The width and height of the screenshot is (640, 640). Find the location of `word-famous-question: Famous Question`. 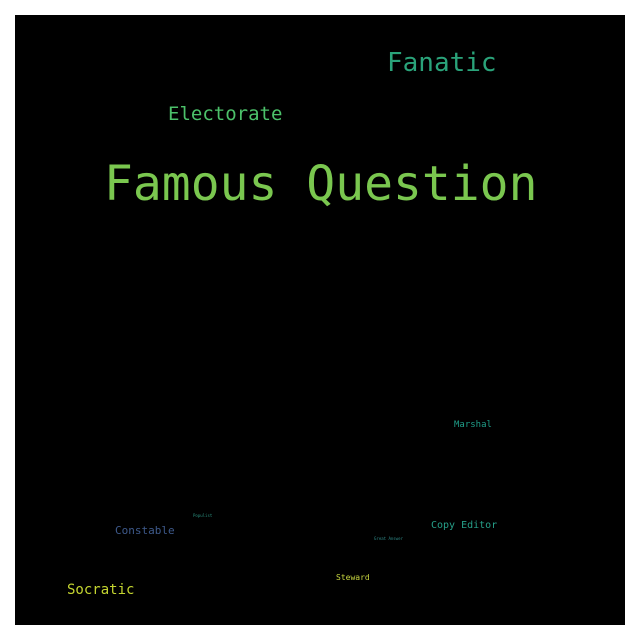

word-famous-question: Famous Question is located at coordinates (321, 184).